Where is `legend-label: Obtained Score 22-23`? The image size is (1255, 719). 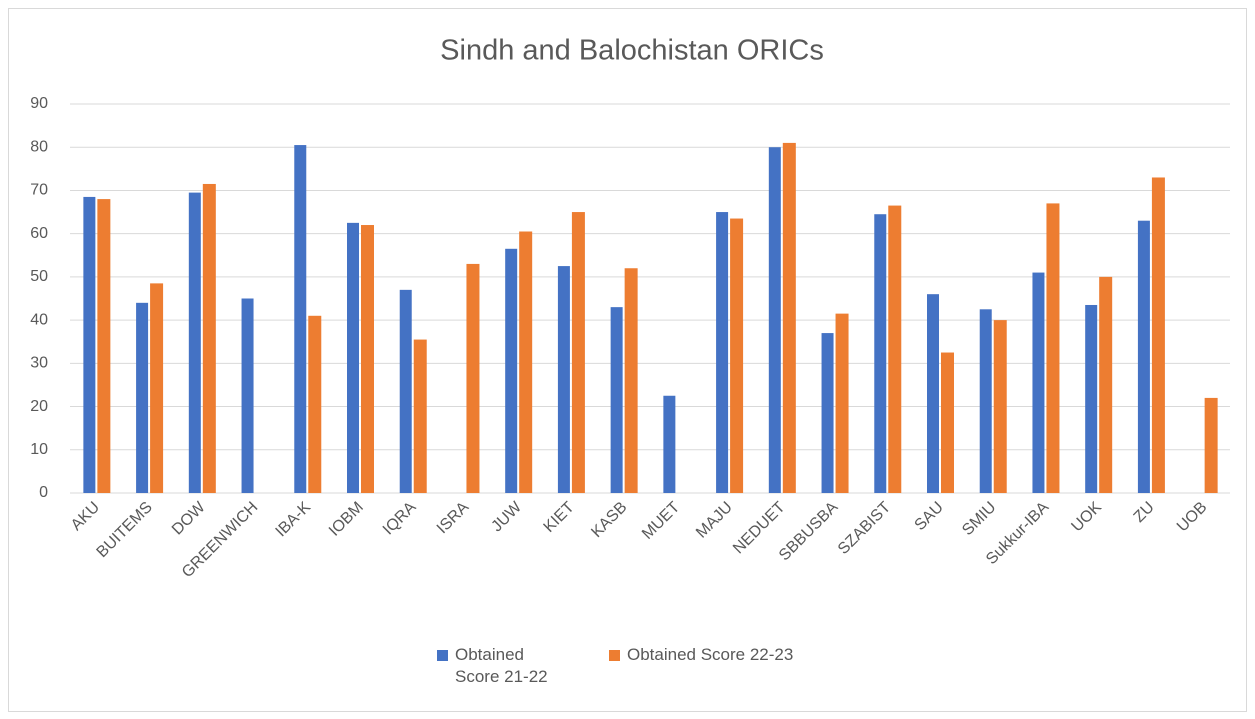 legend-label: Obtained Score 22-23 is located at coordinates (710, 654).